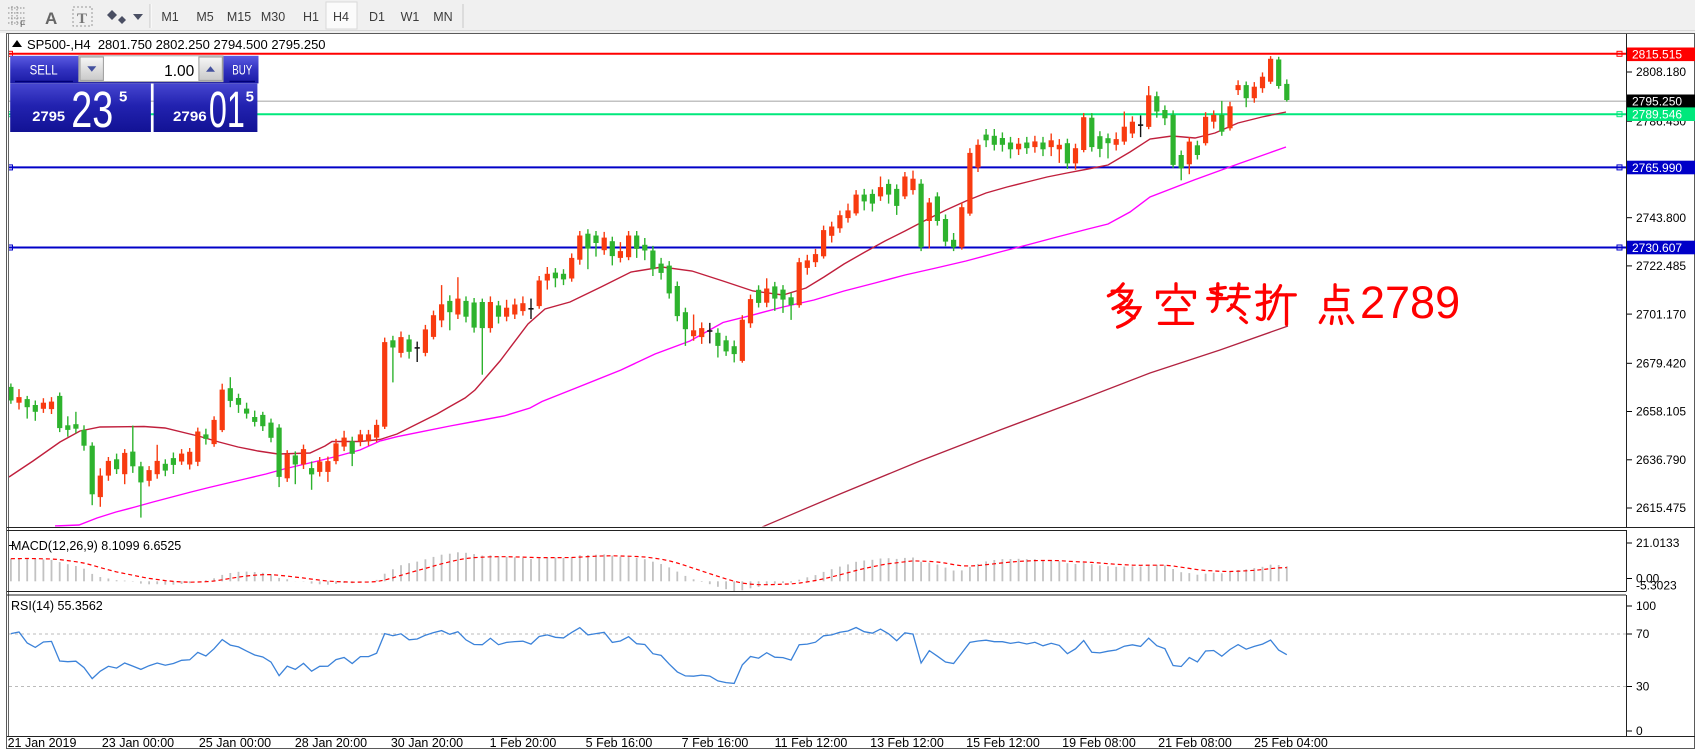 The width and height of the screenshot is (1695, 749). I want to click on svg-text: BUY, so click(242, 70).